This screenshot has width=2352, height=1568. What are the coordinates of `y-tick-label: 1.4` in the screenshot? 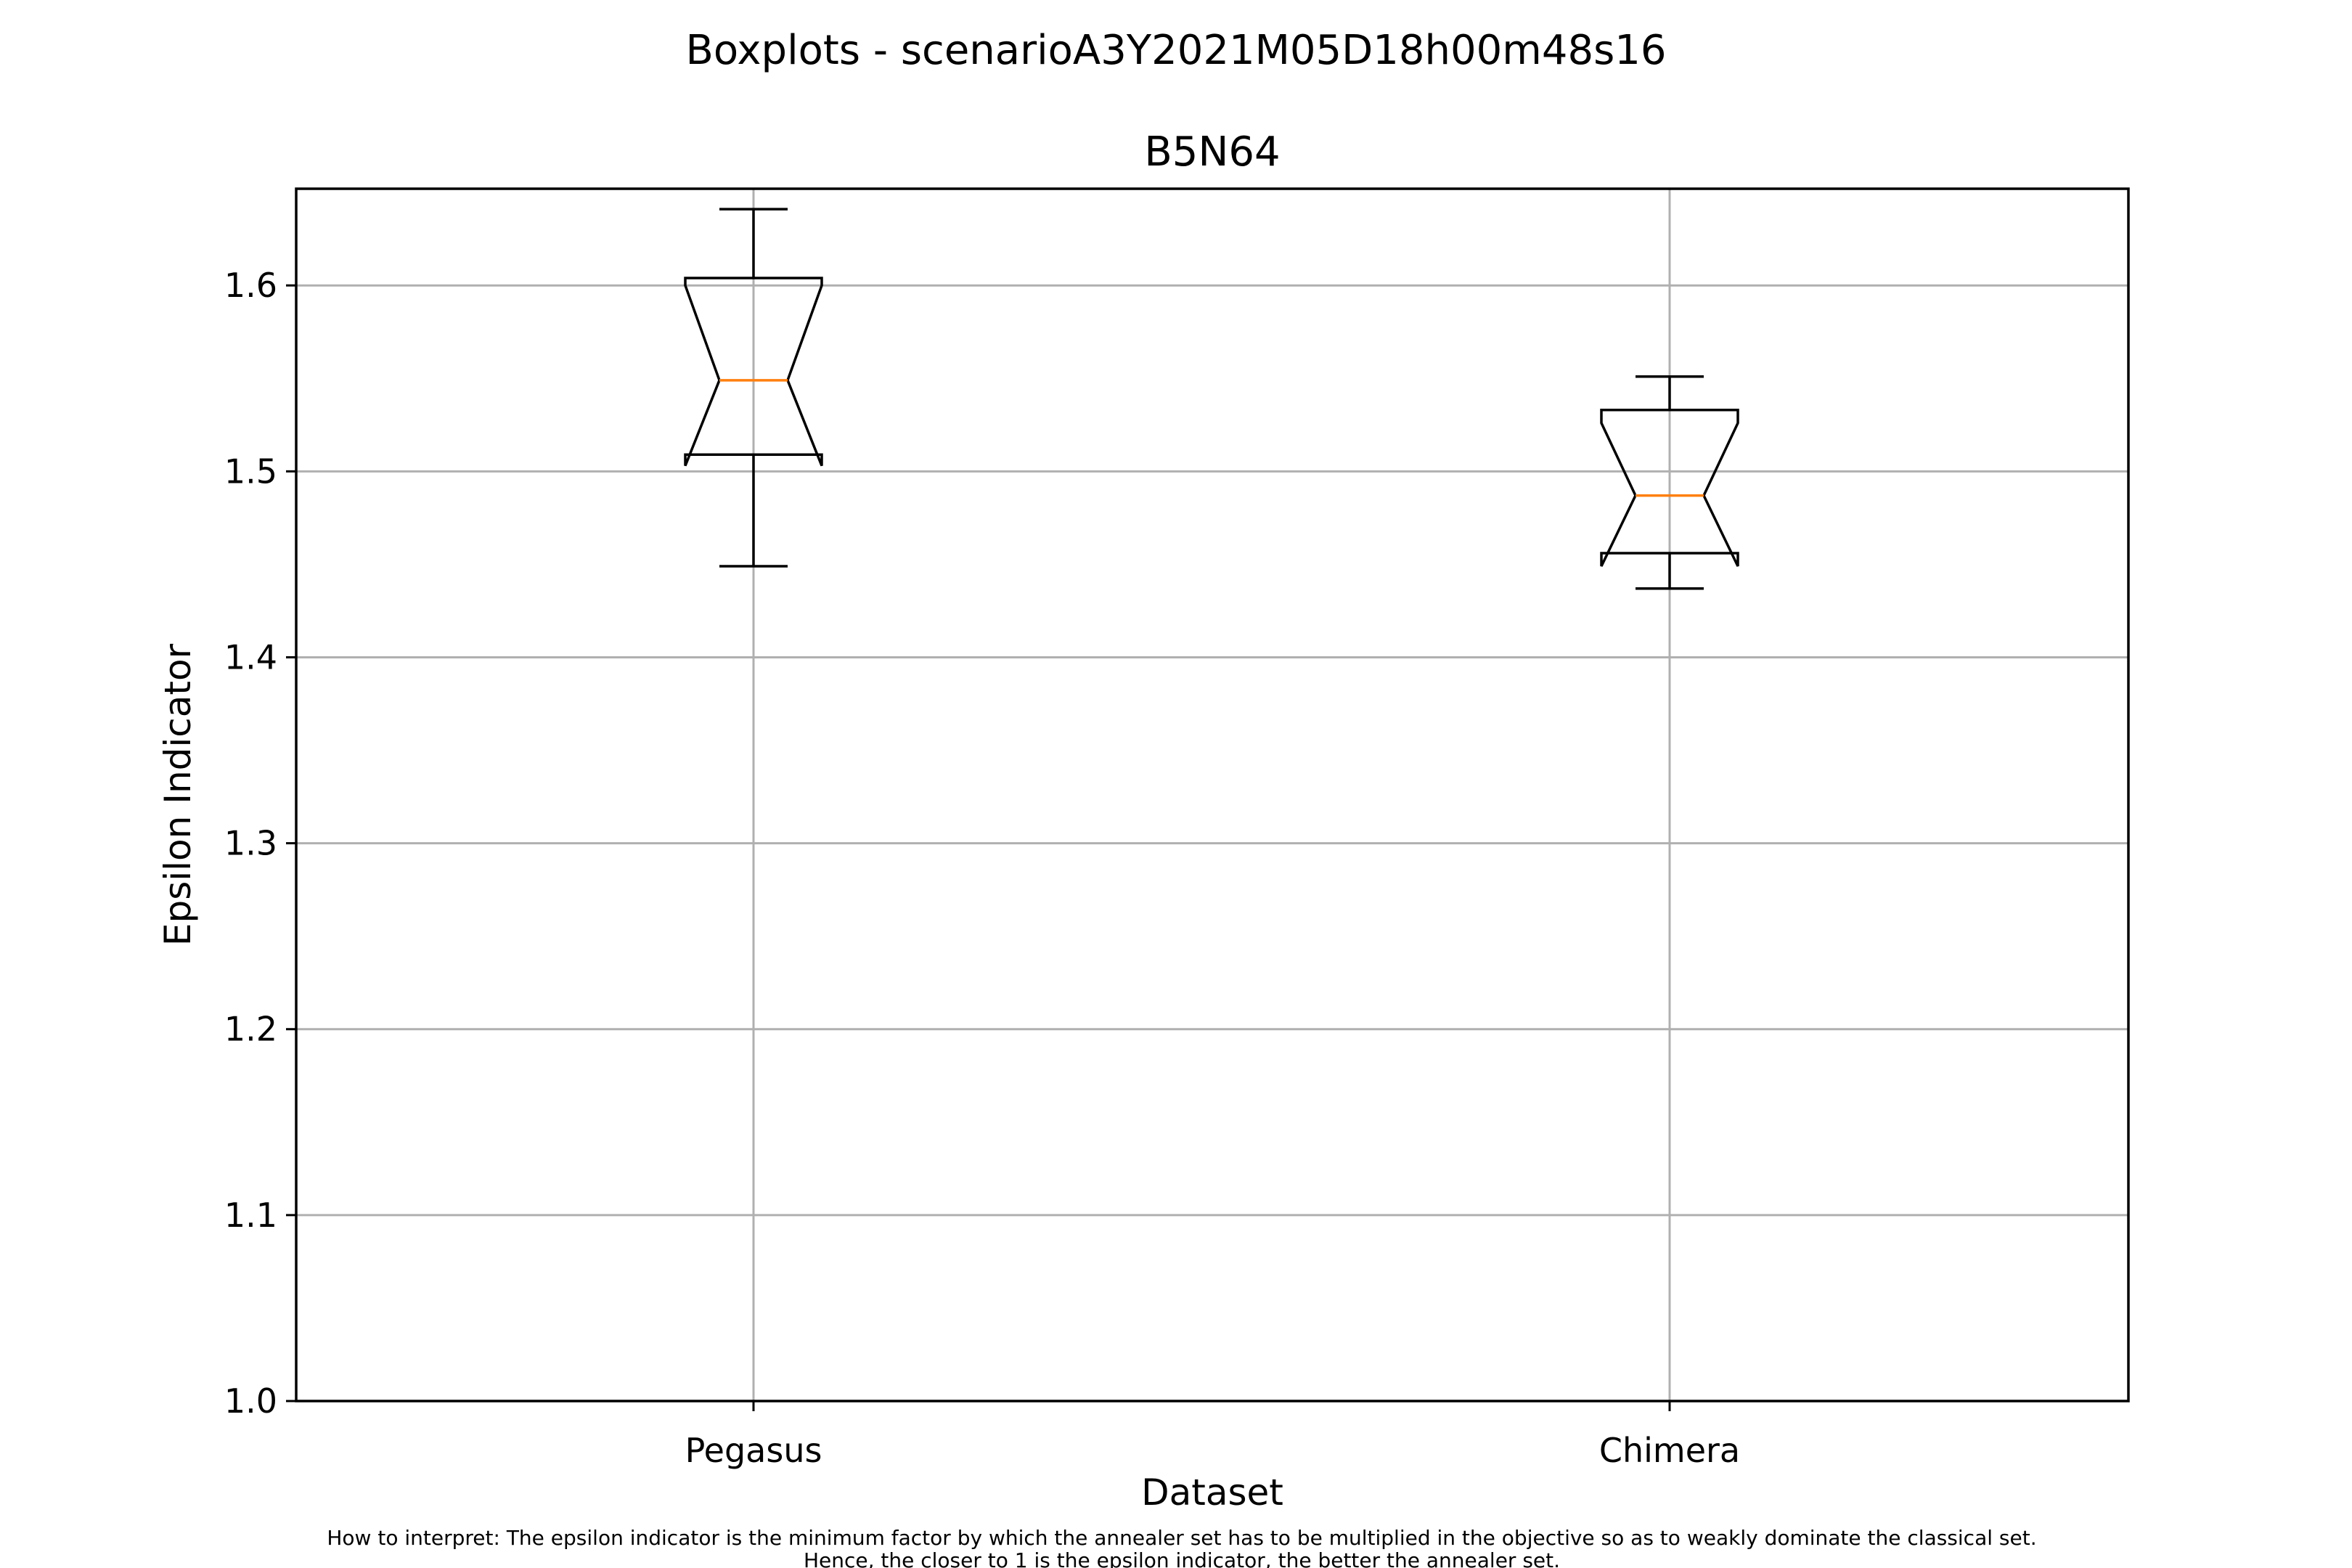 It's located at (251, 657).